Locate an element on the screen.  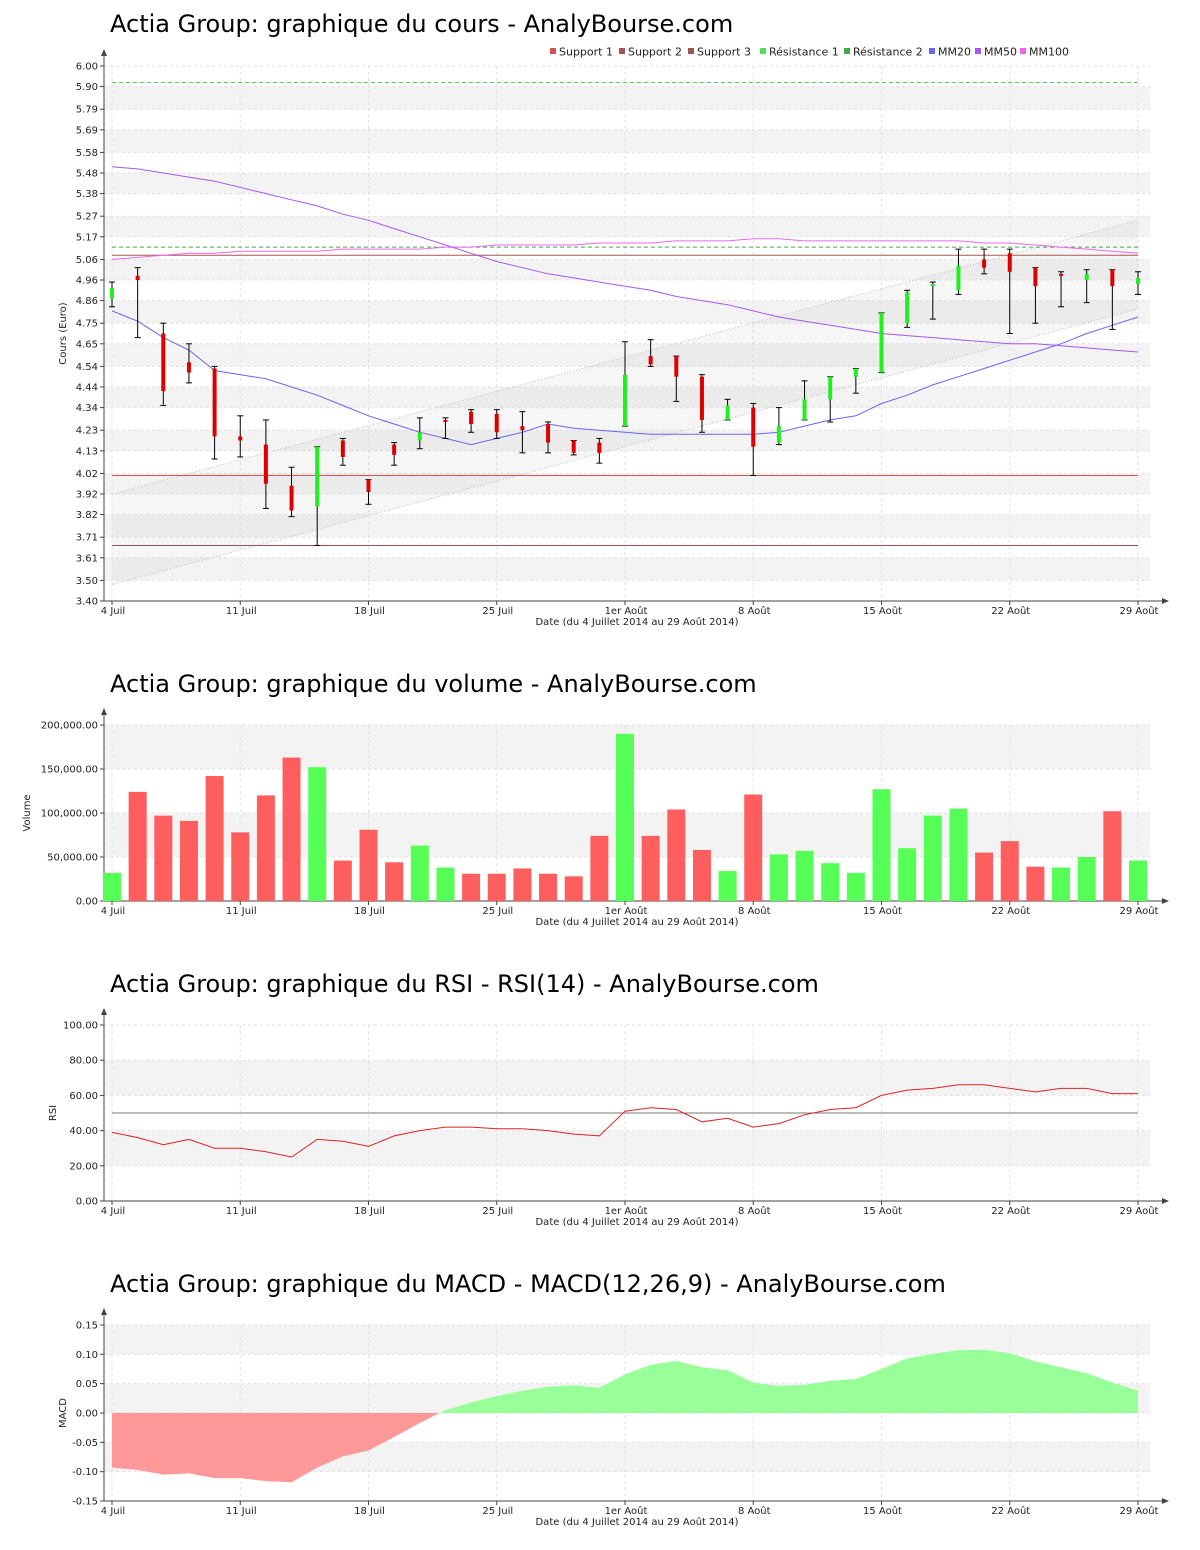
mm20-line is located at coordinates (625, 378).